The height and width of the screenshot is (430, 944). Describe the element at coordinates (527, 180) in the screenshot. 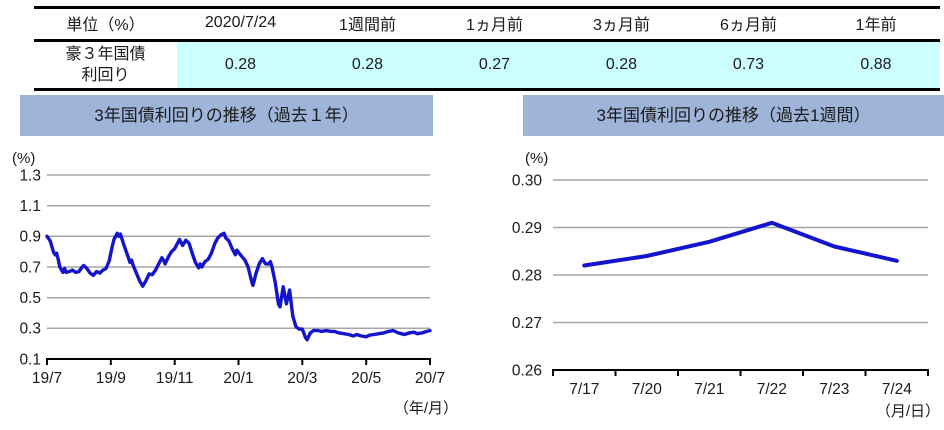

I see `y-tick-label: 0.30` at that location.